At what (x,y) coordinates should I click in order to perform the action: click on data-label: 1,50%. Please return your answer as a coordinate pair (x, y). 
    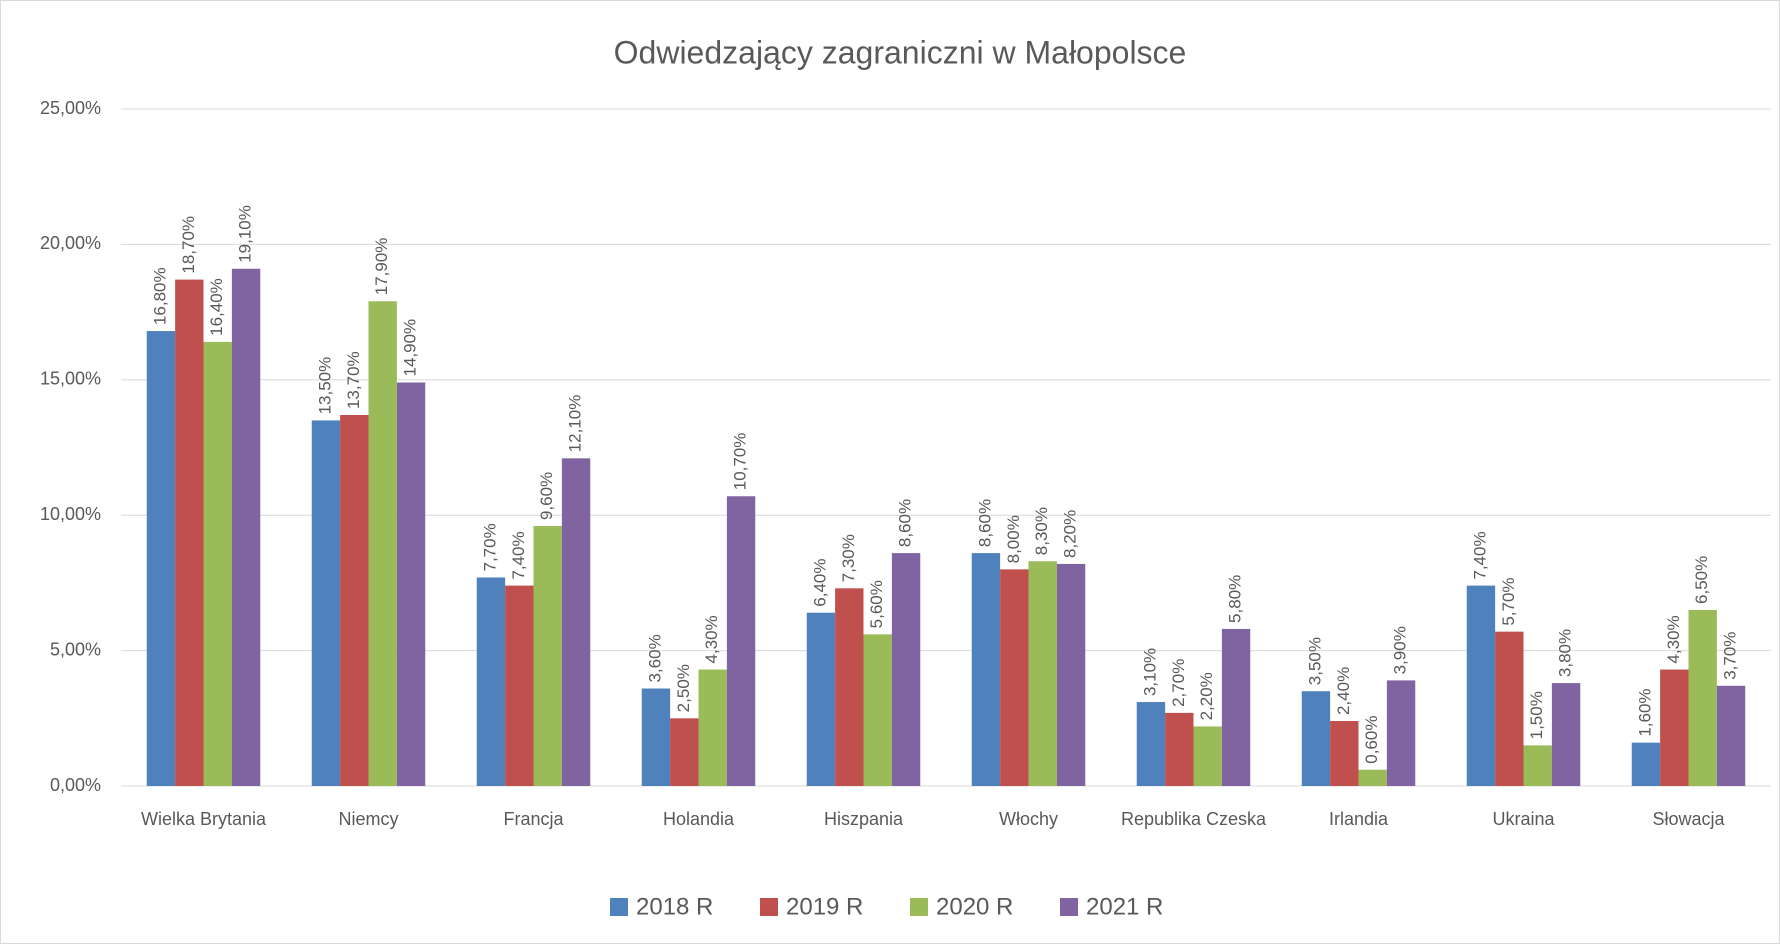
    Looking at the image, I should click on (1536, 715).